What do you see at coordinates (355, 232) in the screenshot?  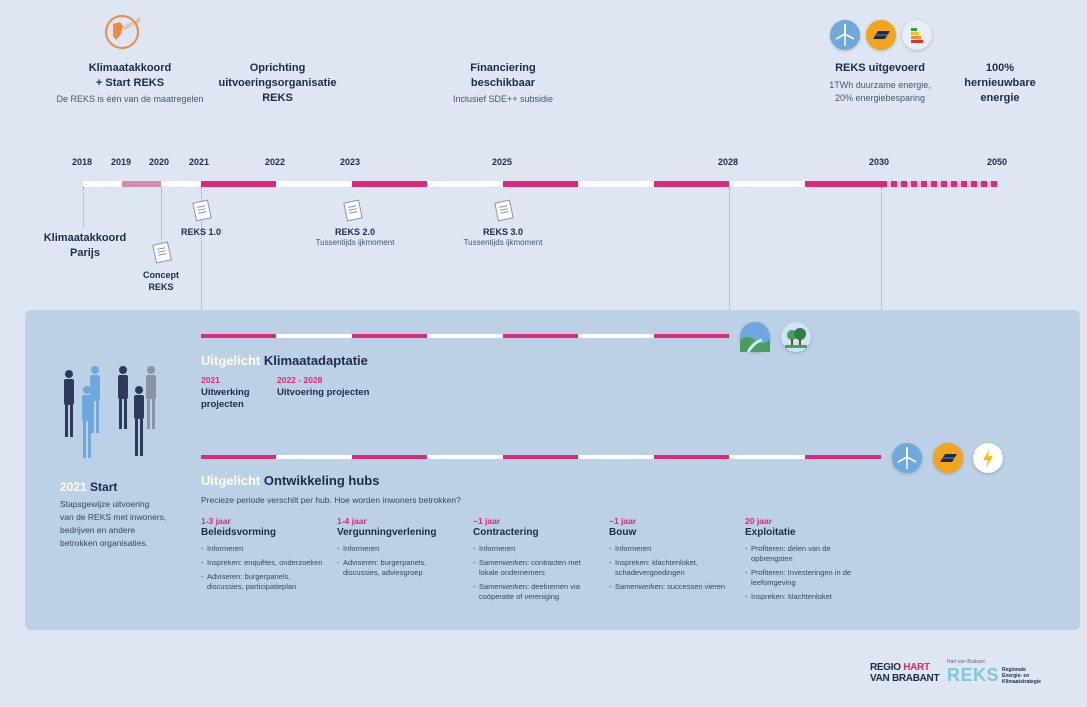 I see `event-title: REKS 2.0` at bounding box center [355, 232].